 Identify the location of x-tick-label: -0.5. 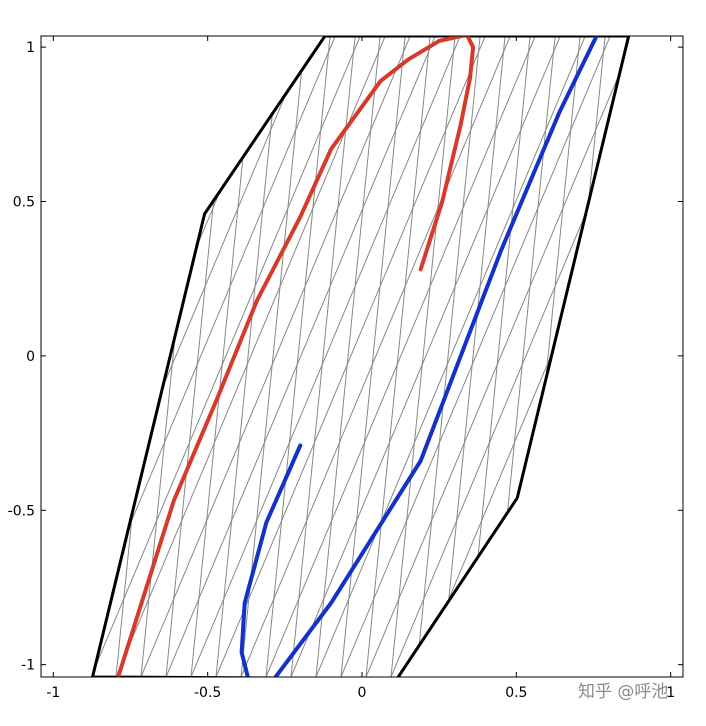
(207, 693).